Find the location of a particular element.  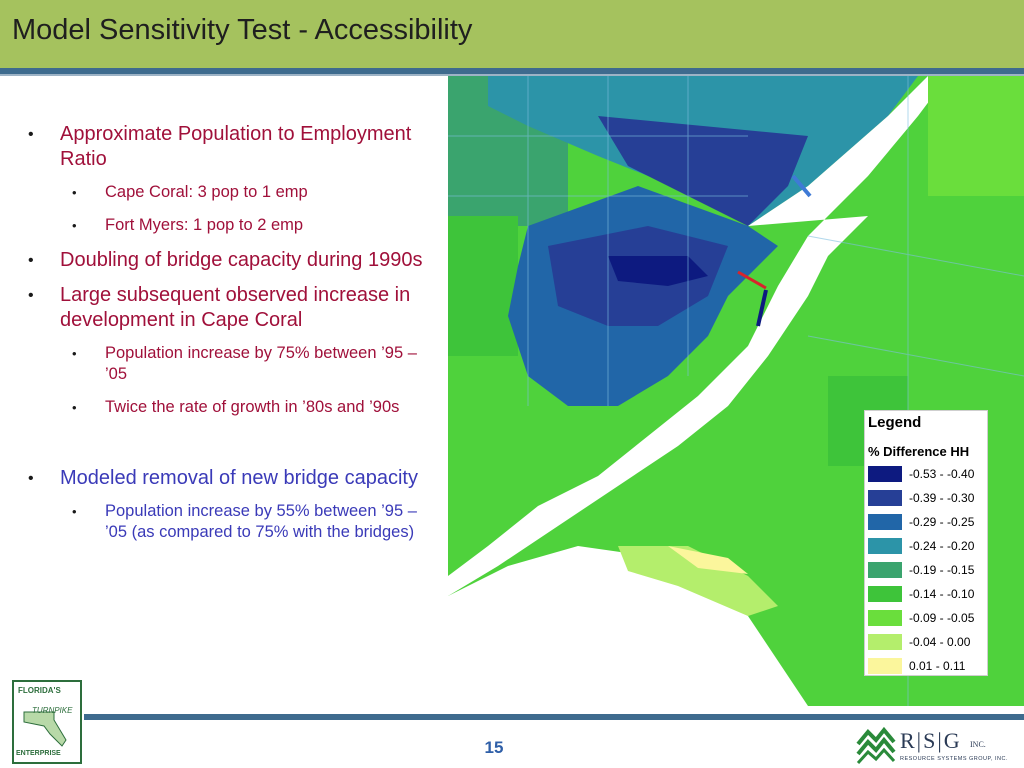

florida-turnpike-logo: FLORIDA'S TURNPIKE ENTERPRISE is located at coordinates (47, 722).